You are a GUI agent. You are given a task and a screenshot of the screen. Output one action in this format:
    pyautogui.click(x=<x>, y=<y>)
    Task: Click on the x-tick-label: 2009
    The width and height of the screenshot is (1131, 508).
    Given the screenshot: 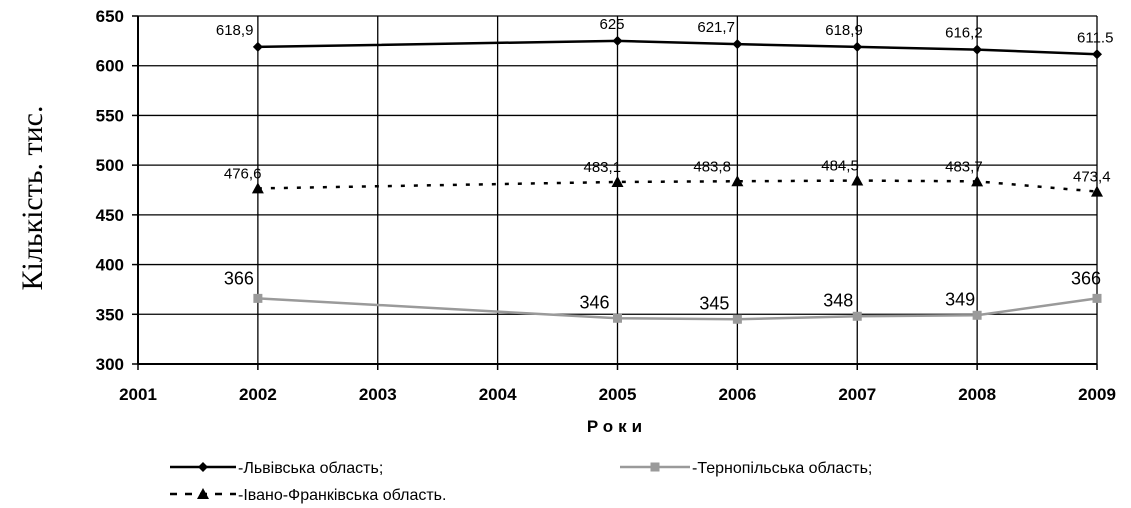 What is the action you would take?
    pyautogui.click(x=1097, y=394)
    